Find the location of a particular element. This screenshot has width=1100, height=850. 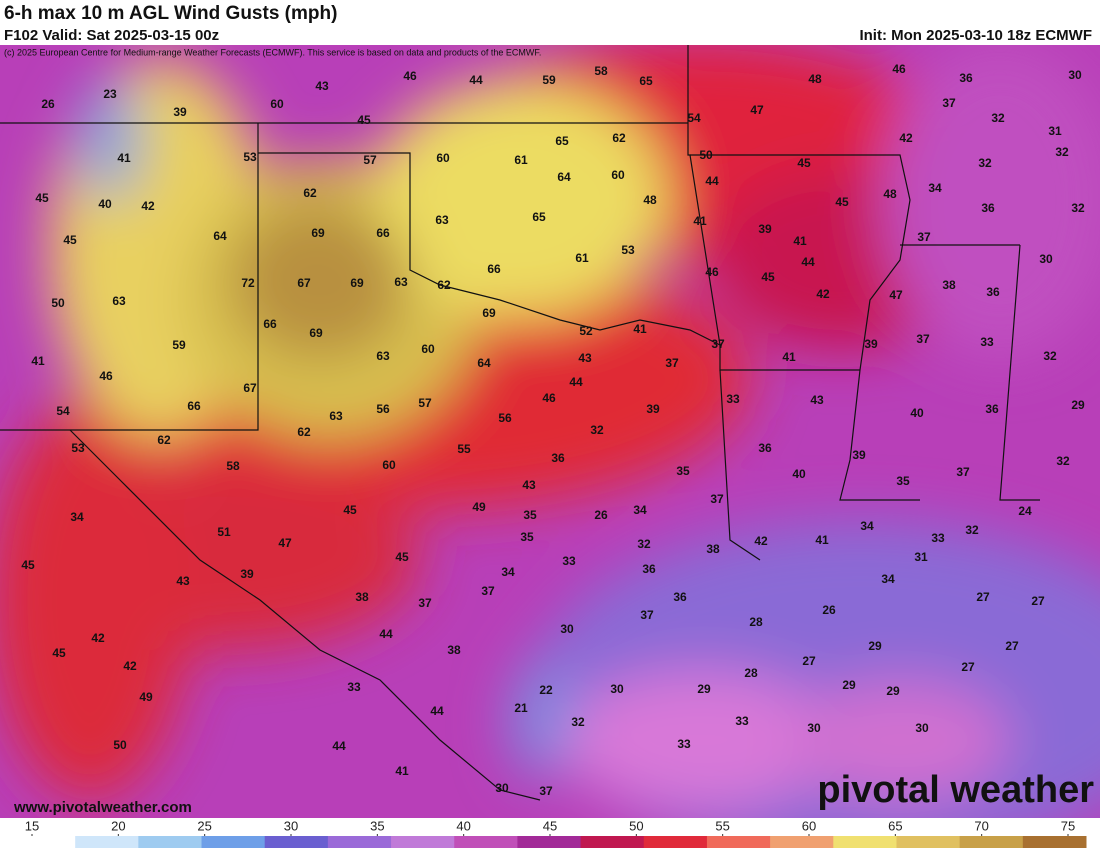

colorbar-label: 75 is located at coordinates (1068, 825).